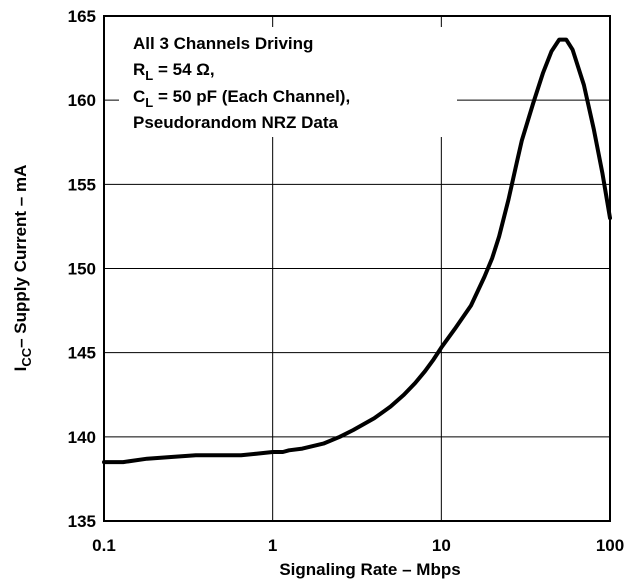 The height and width of the screenshot is (581, 635). Describe the element at coordinates (22, 268) in the screenshot. I see `y-axis-label: ICC– Supply Current – mA` at that location.